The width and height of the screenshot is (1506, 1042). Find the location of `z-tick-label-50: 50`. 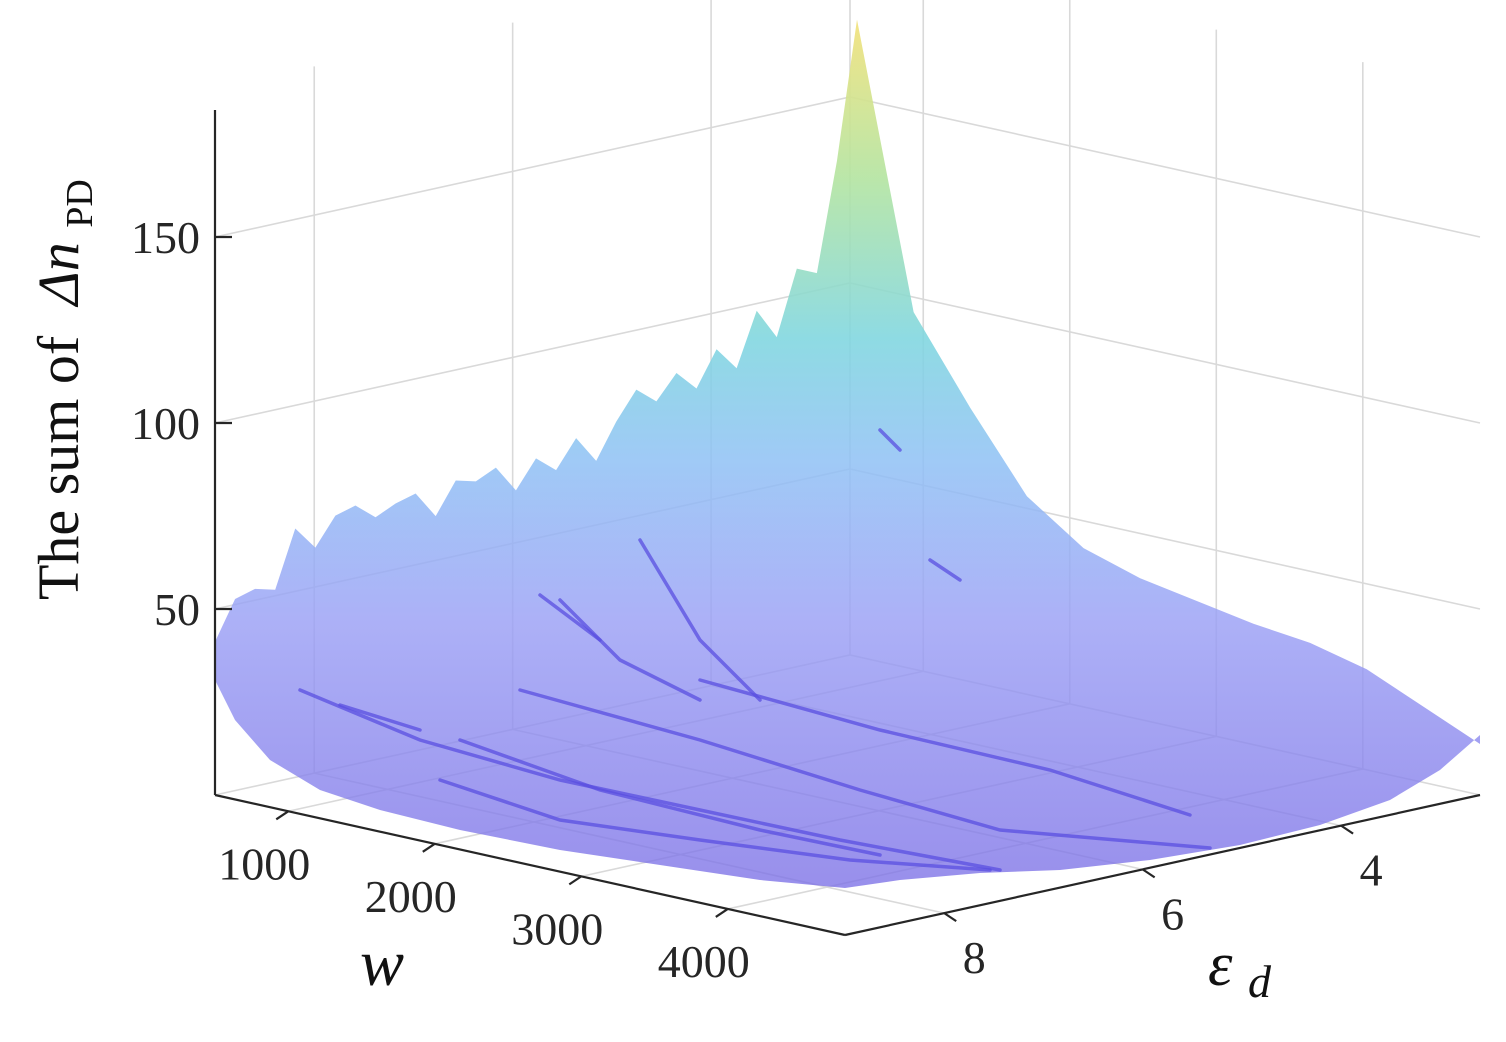

z-tick-label-50: 50 is located at coordinates (177, 609).